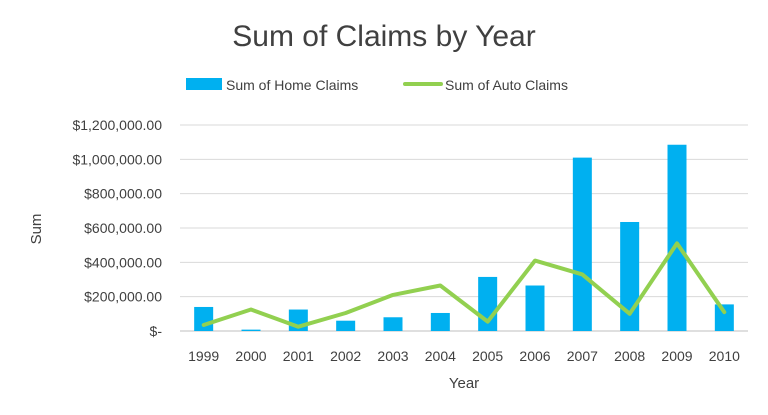 Image resolution: width=768 pixels, height=415 pixels. Describe the element at coordinates (724, 356) in the screenshot. I see `x-tick-label-2010: 2010` at that location.